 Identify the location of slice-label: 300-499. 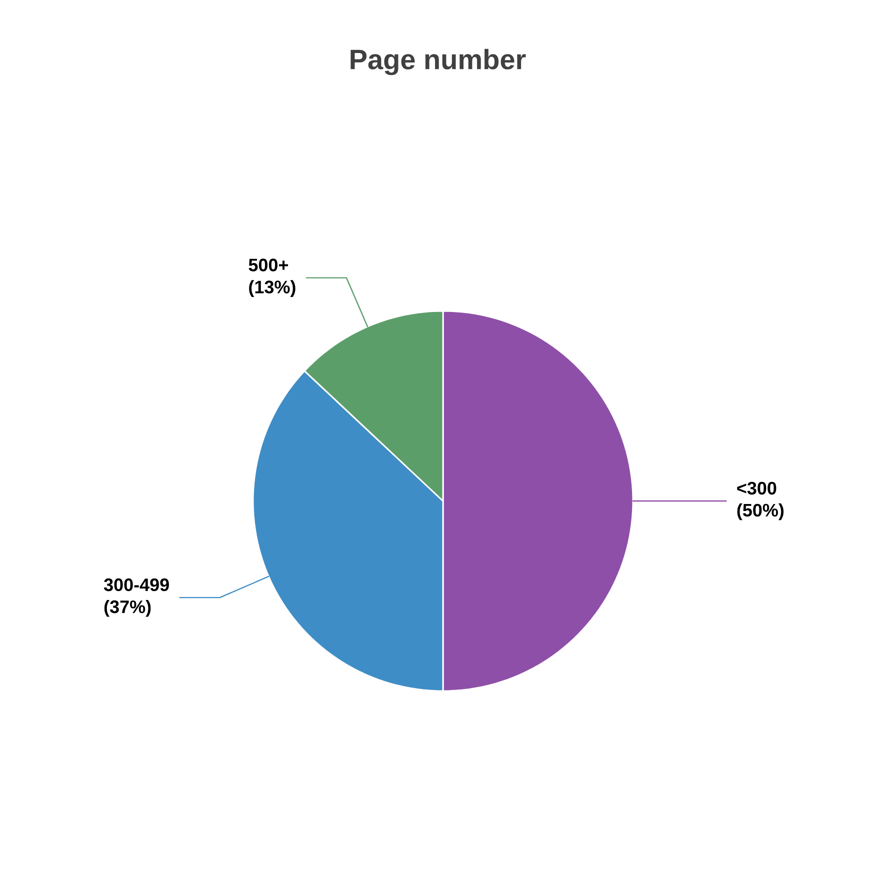
(136, 585).